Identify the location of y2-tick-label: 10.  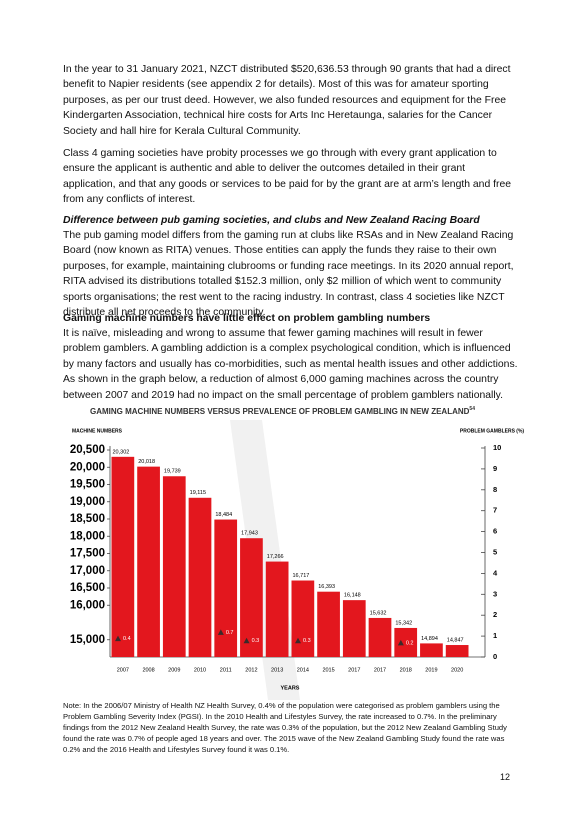
(497, 447).